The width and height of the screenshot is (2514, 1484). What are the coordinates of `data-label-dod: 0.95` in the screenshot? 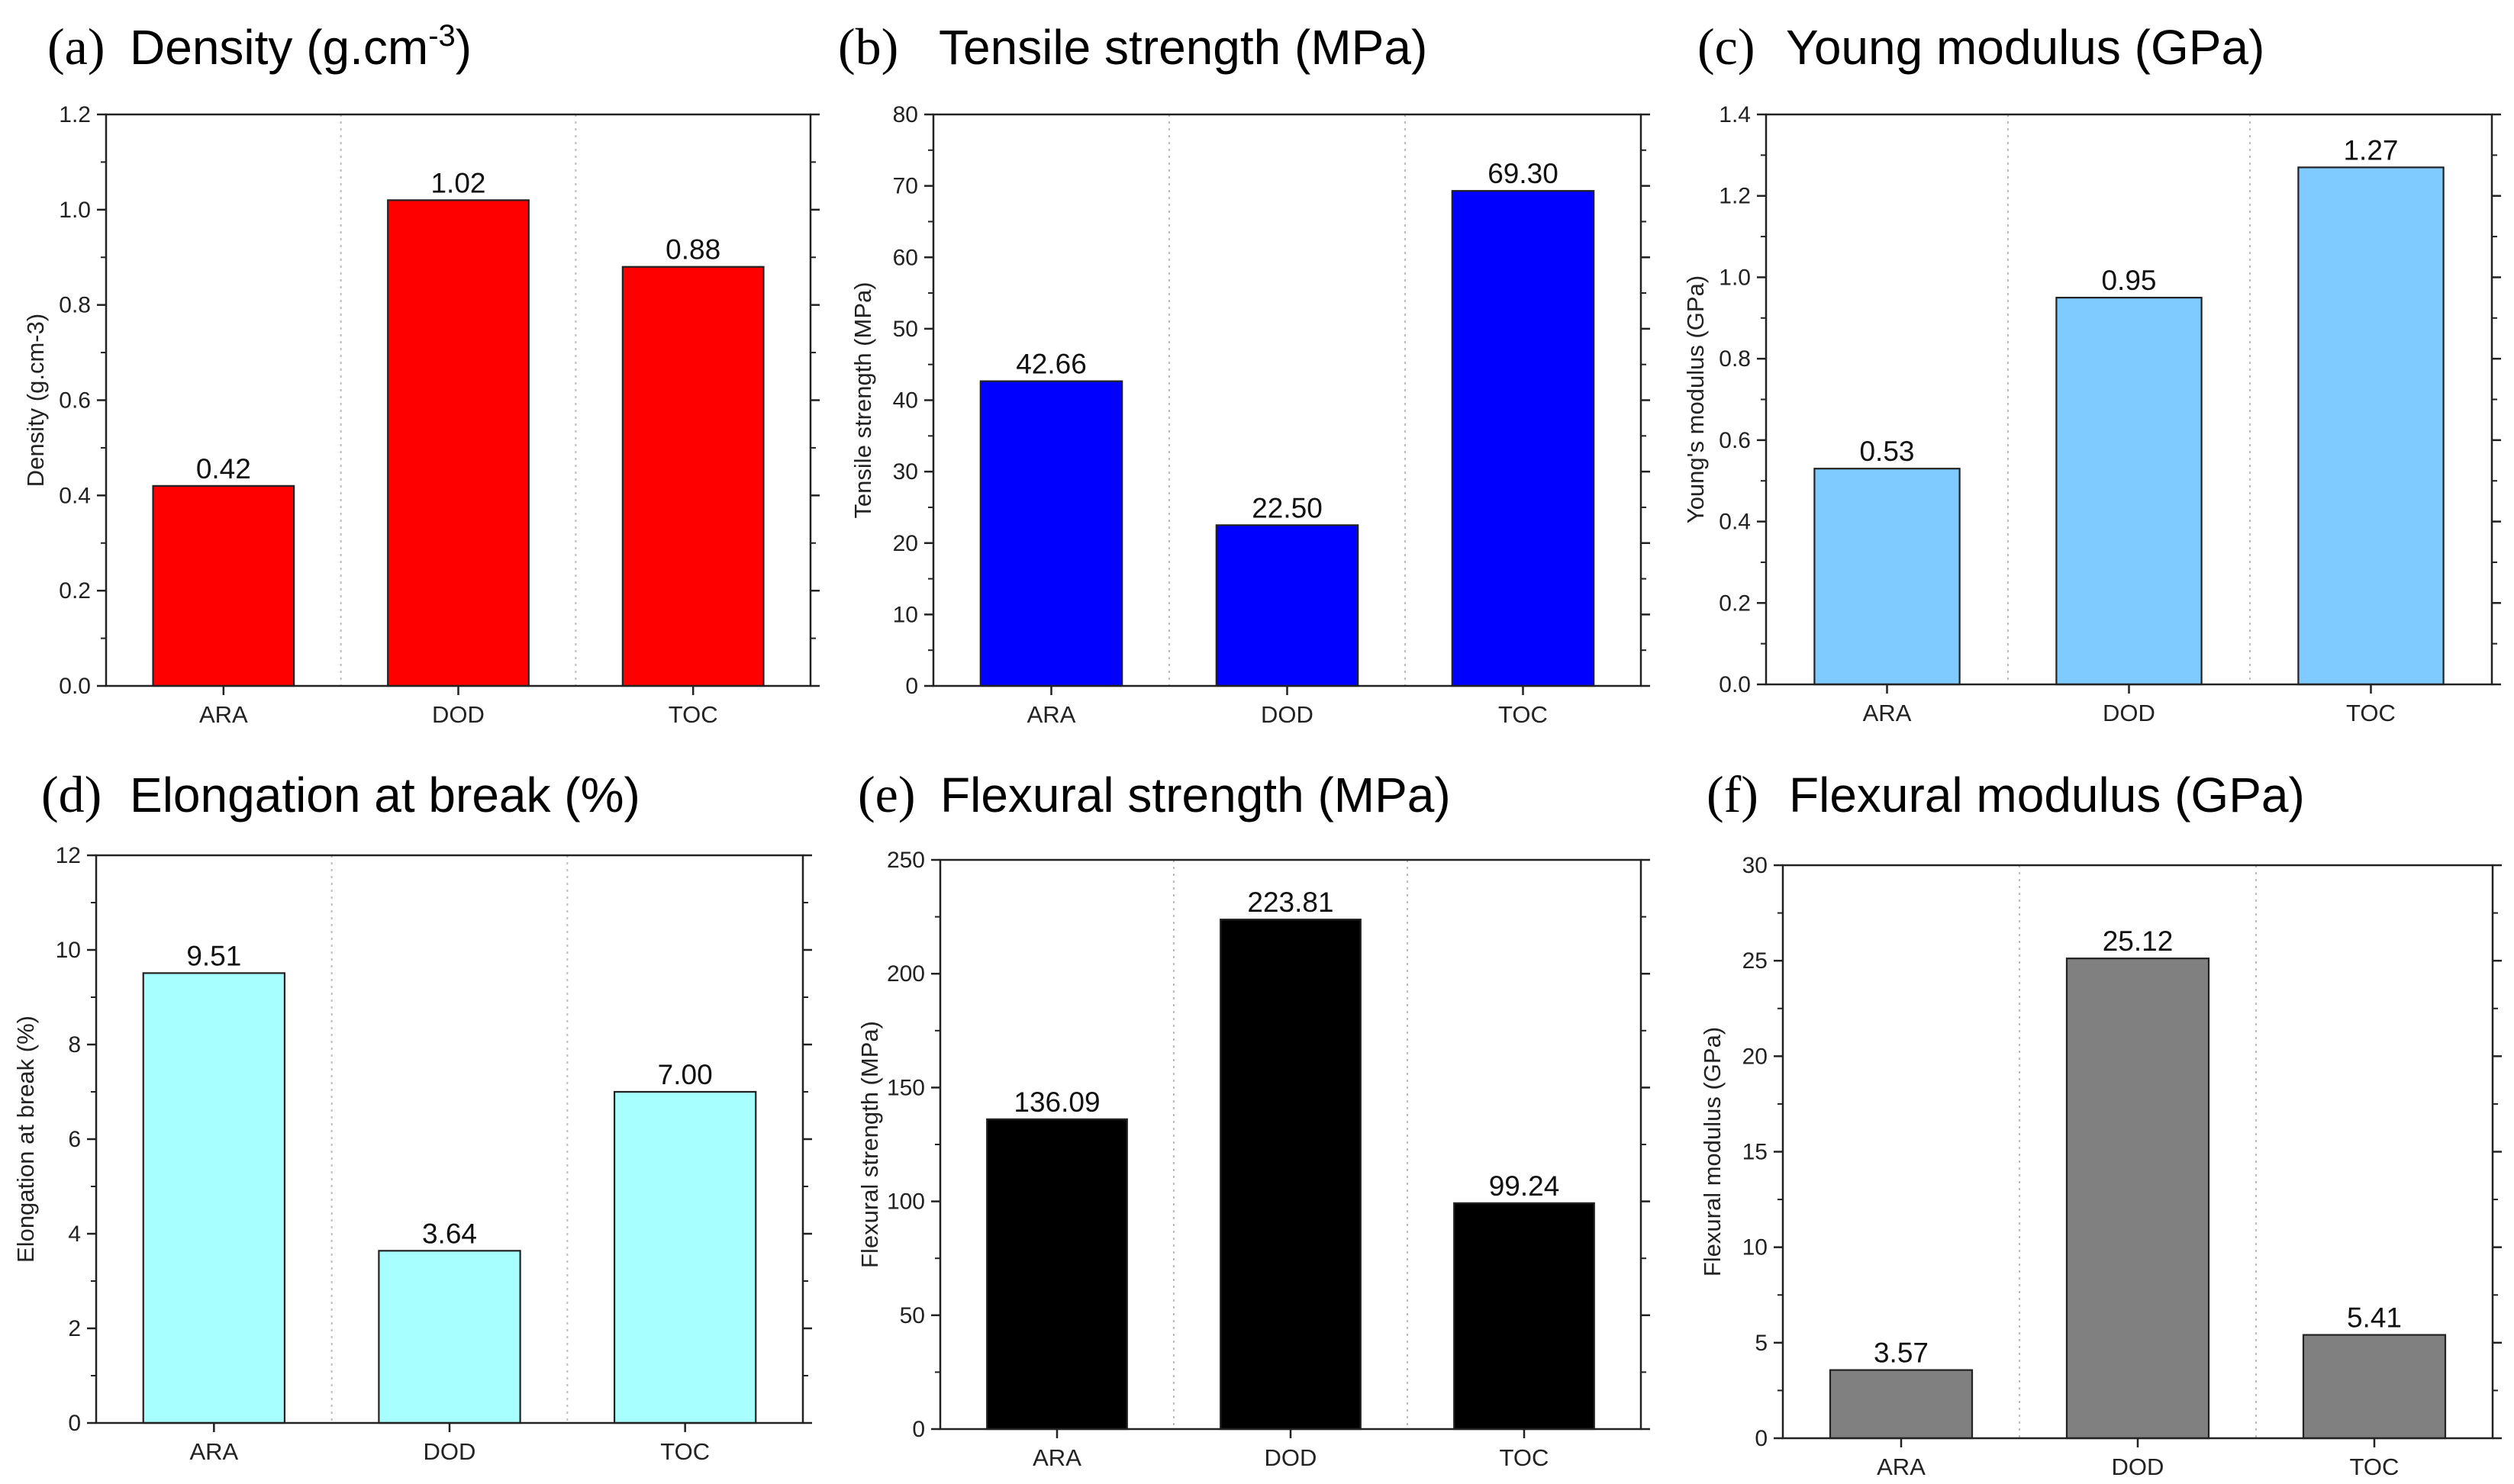 It's located at (2128, 280).